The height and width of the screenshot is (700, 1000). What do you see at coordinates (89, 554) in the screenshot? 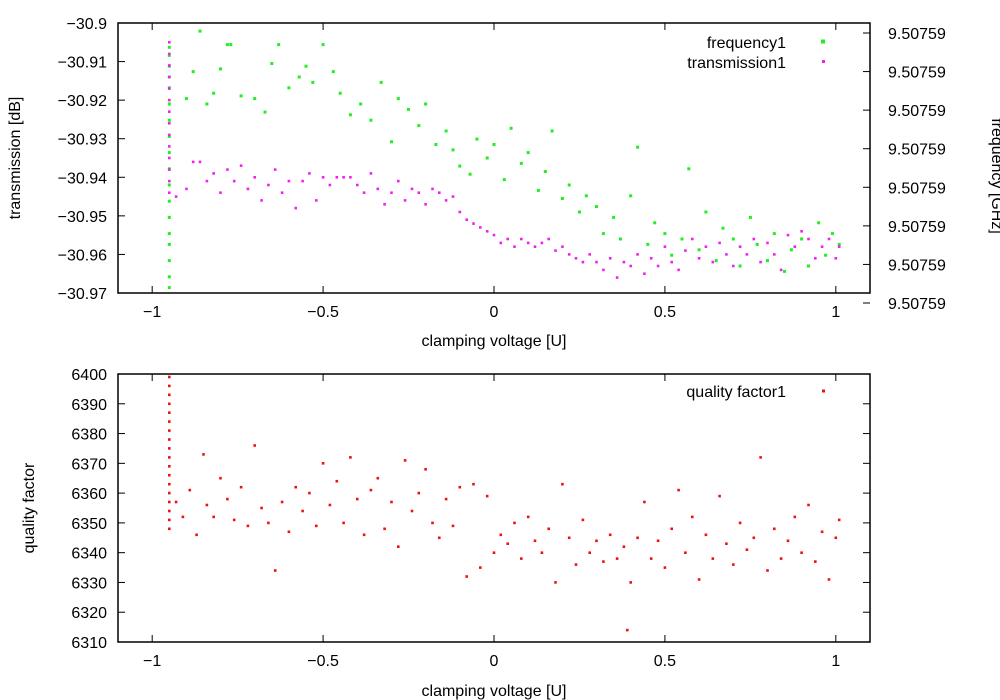
I see `y-tick-label: 6340` at bounding box center [89, 554].